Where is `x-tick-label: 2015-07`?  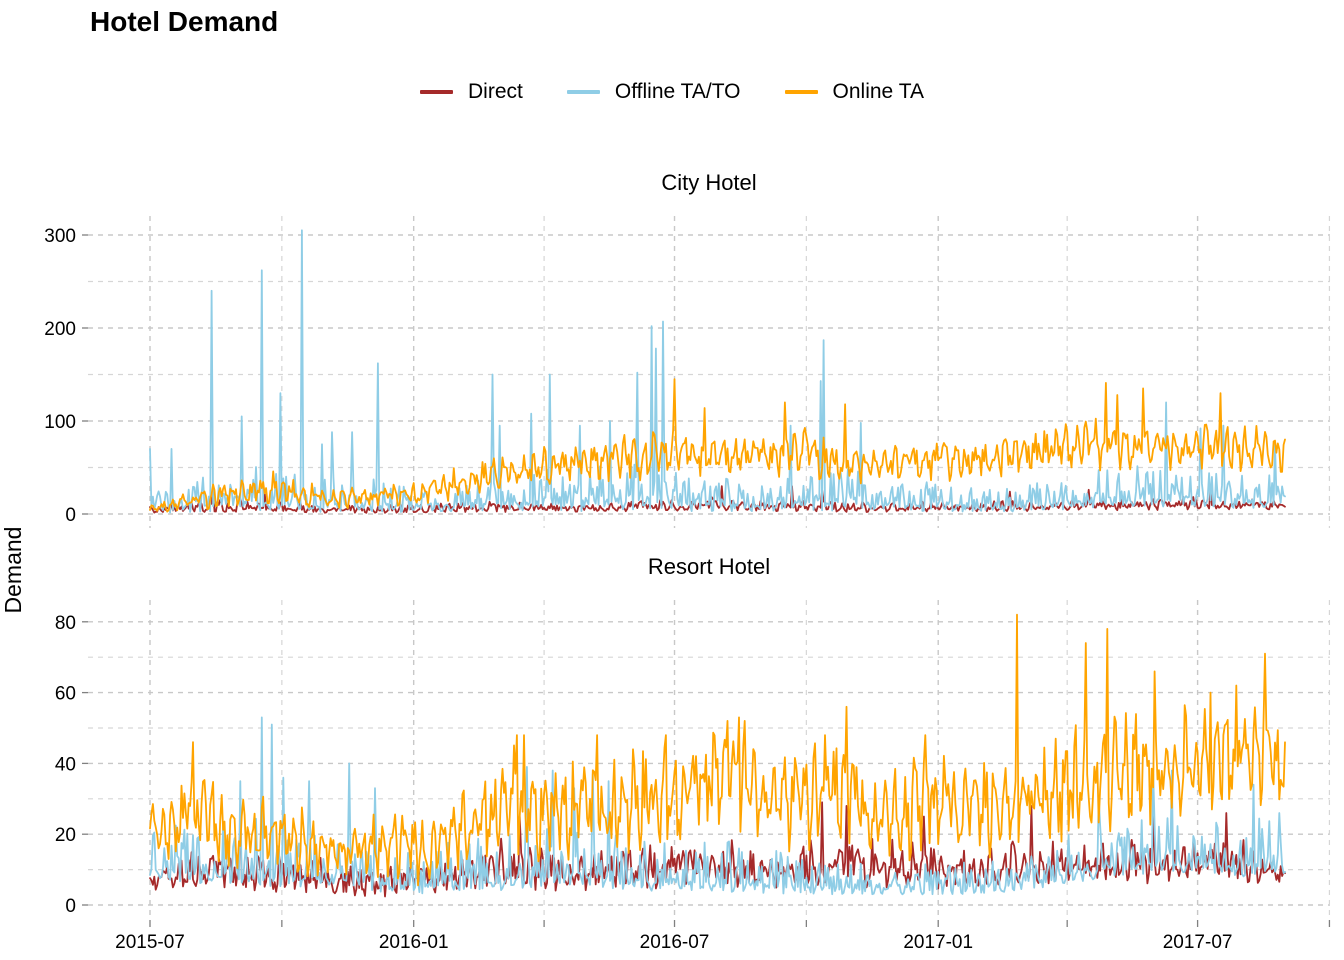
x-tick-label: 2015-07 is located at coordinates (150, 942).